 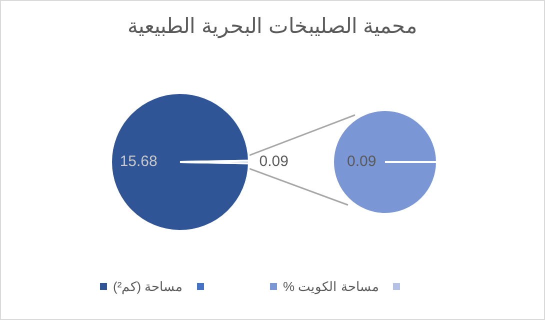 I want to click on legend-label: مساحة الكويت %, so click(x=331, y=286).